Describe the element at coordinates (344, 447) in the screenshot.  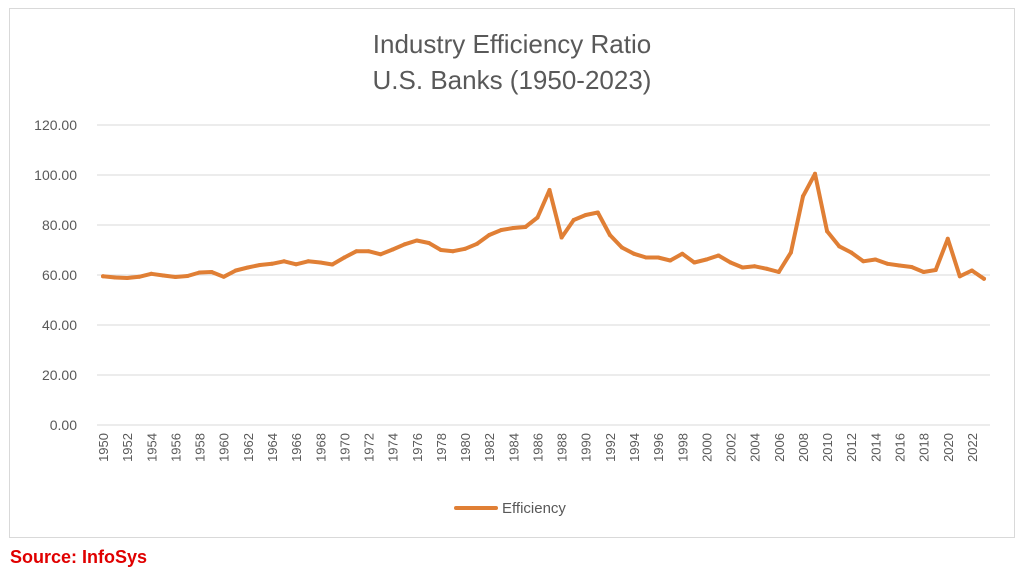
I see `x-tick-label: 1970` at that location.